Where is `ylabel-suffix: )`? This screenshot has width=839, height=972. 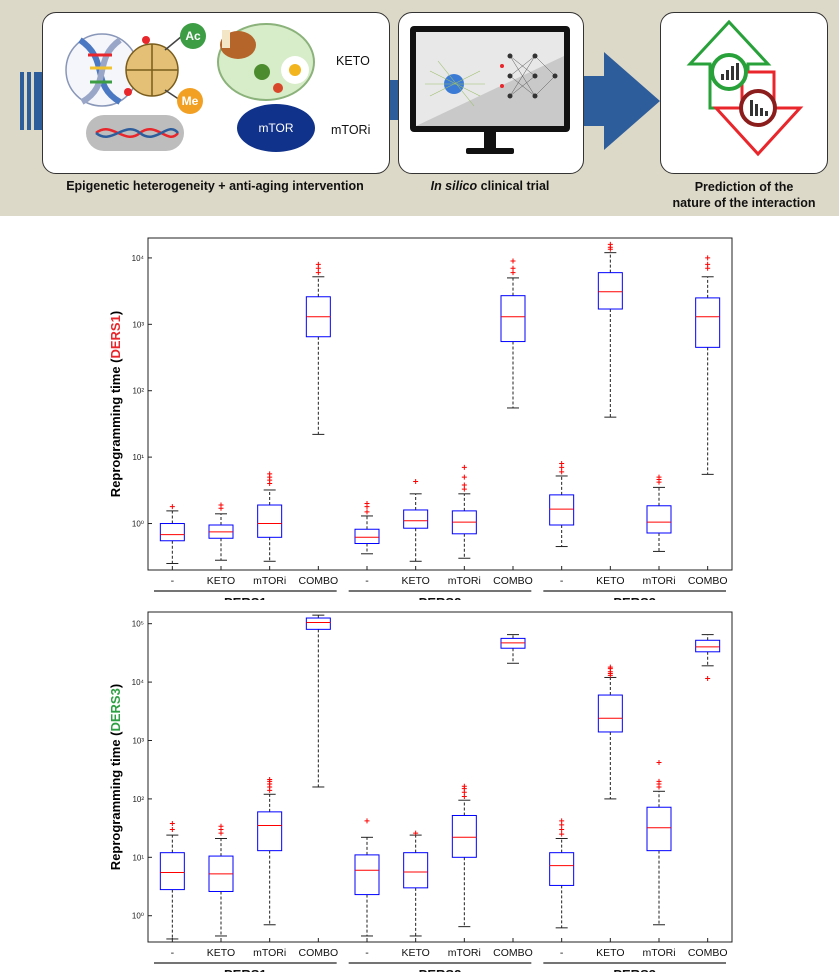 ylabel-suffix: ) is located at coordinates (115, 686).